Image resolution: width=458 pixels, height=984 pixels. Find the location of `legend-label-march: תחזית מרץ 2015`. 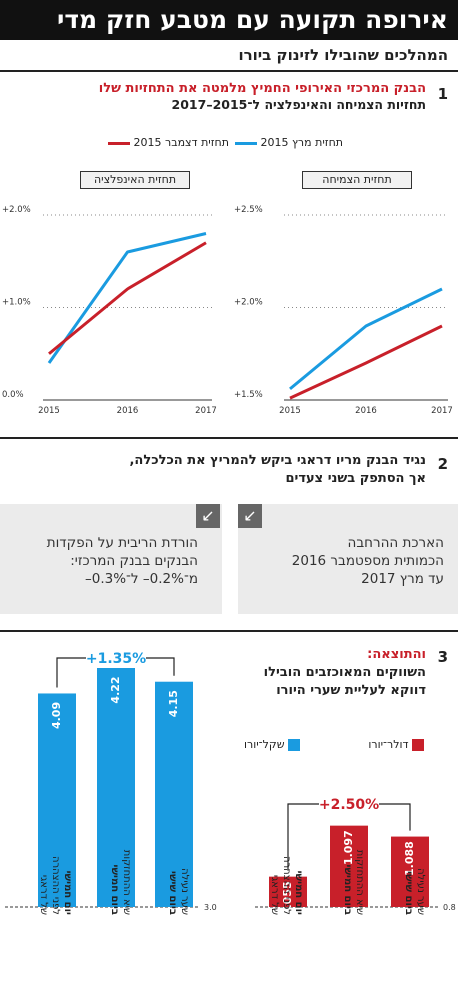

legend-label-march: תחזית מרץ 2015 is located at coordinates (302, 142).